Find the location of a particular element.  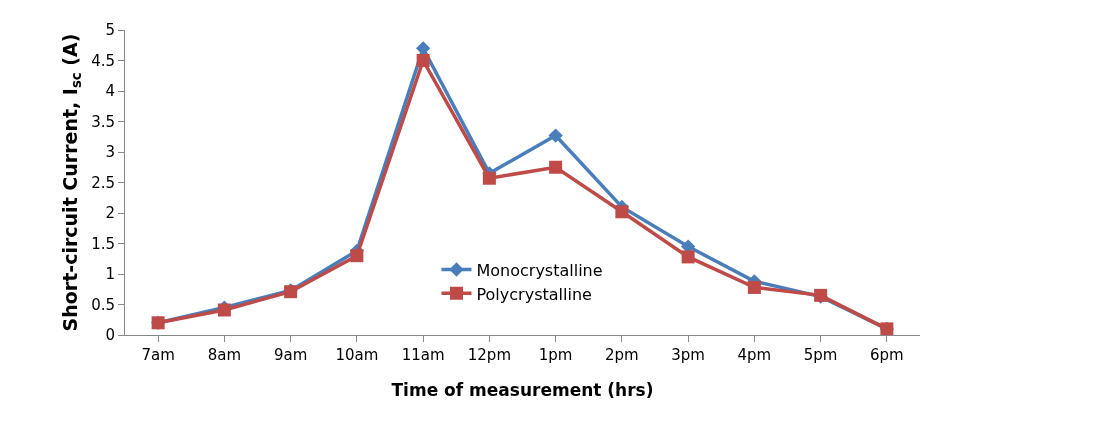

y-tick-label: 5 is located at coordinates (110, 30).